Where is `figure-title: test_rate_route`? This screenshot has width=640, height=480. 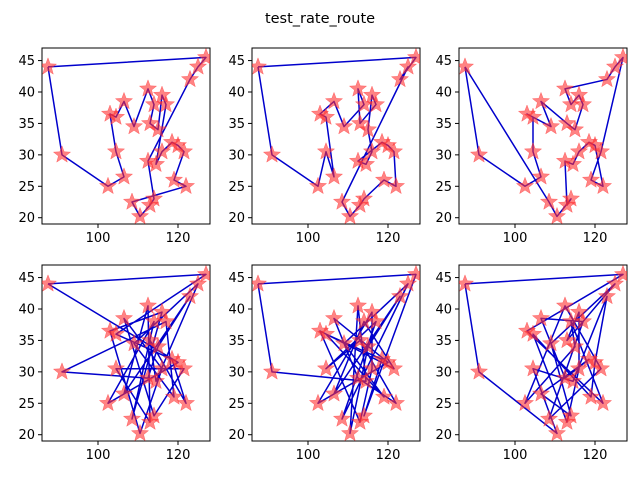
figure-title: test_rate_route is located at coordinates (320, 19).